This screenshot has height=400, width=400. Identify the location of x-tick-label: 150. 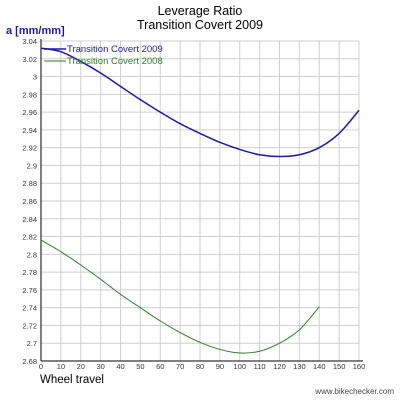
(339, 366).